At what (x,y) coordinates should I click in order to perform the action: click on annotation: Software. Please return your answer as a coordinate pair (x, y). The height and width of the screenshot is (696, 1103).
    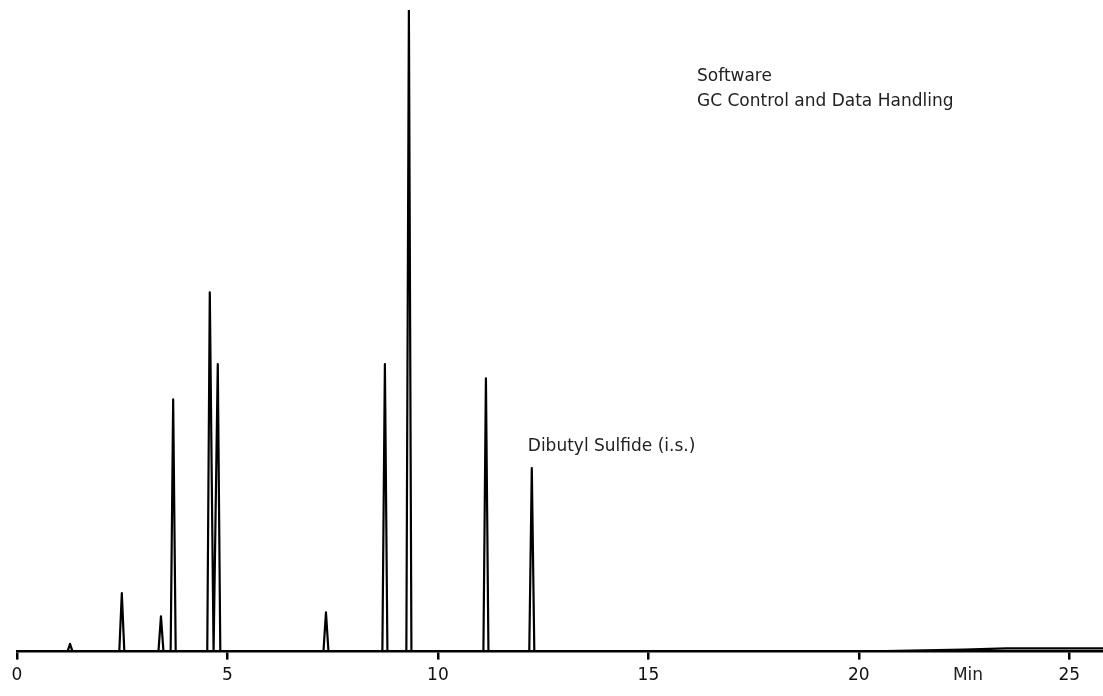
    Looking at the image, I should click on (734, 75).